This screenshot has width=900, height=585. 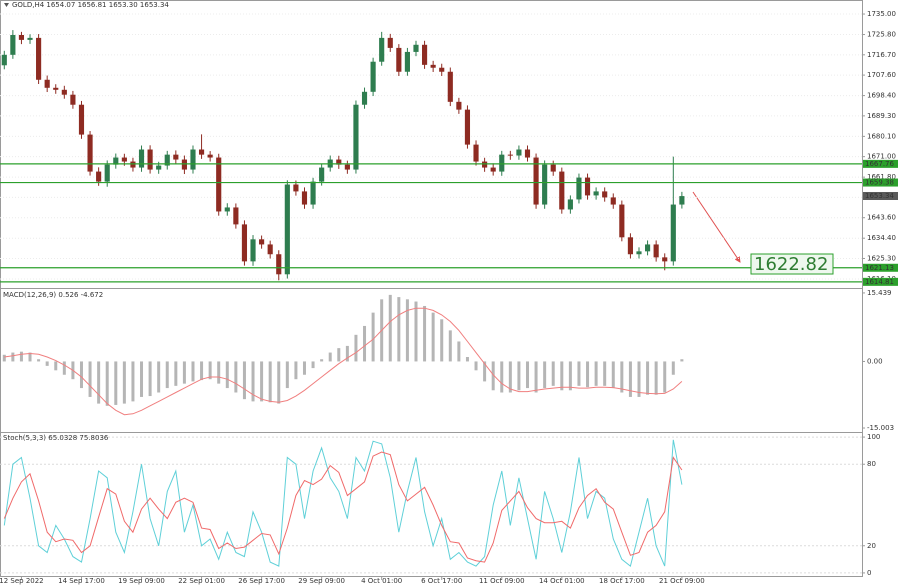 What do you see at coordinates (622, 581) in the screenshot?
I see `x-tick-label: 18 Oct 17:00` at bounding box center [622, 581].